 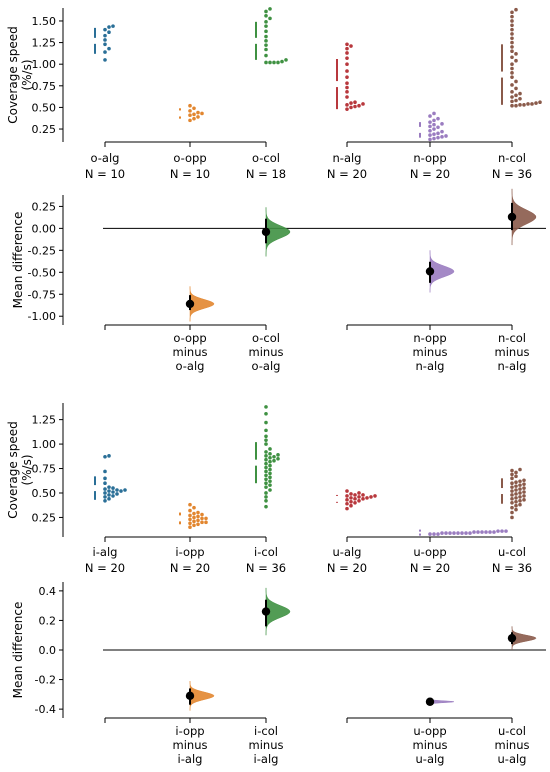 What do you see at coordinates (429, 731) in the screenshot?
I see `delta-label: u-opp` at bounding box center [429, 731].